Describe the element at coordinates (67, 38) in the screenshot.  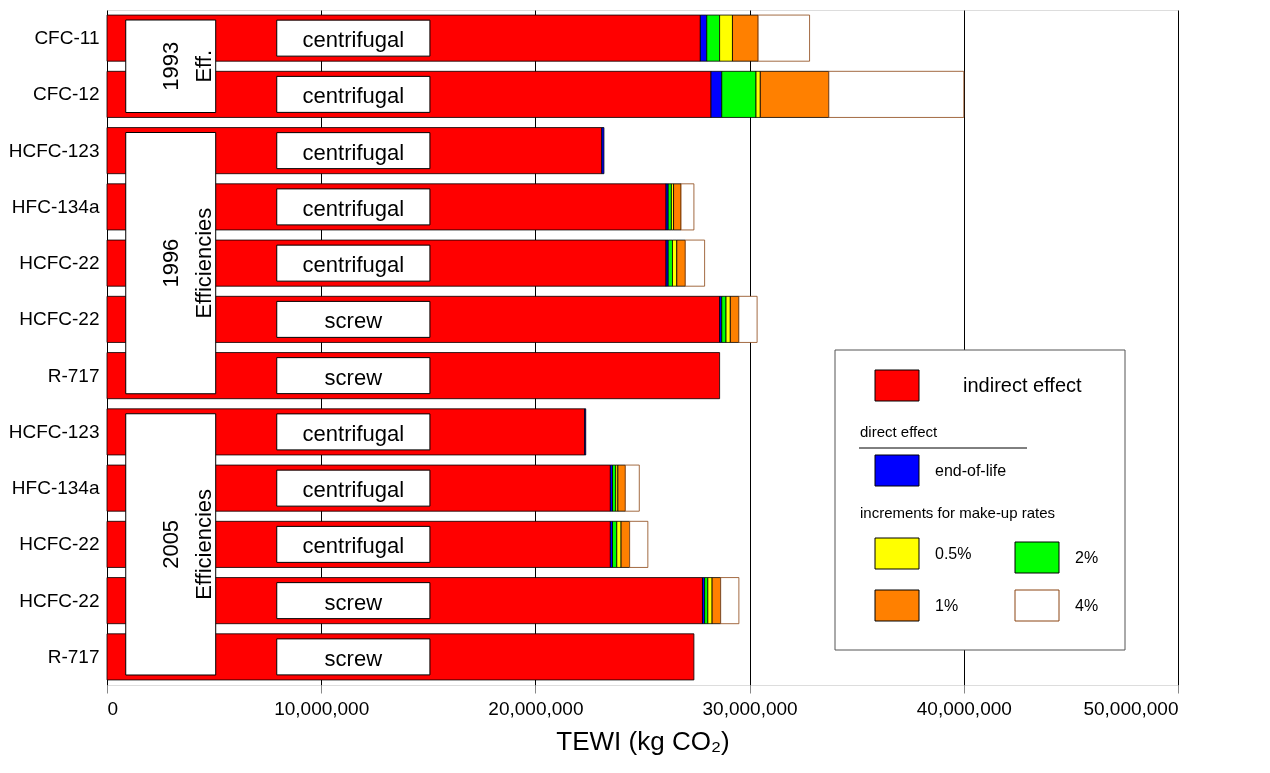
I see `y-tick-label: CFC-11` at that location.